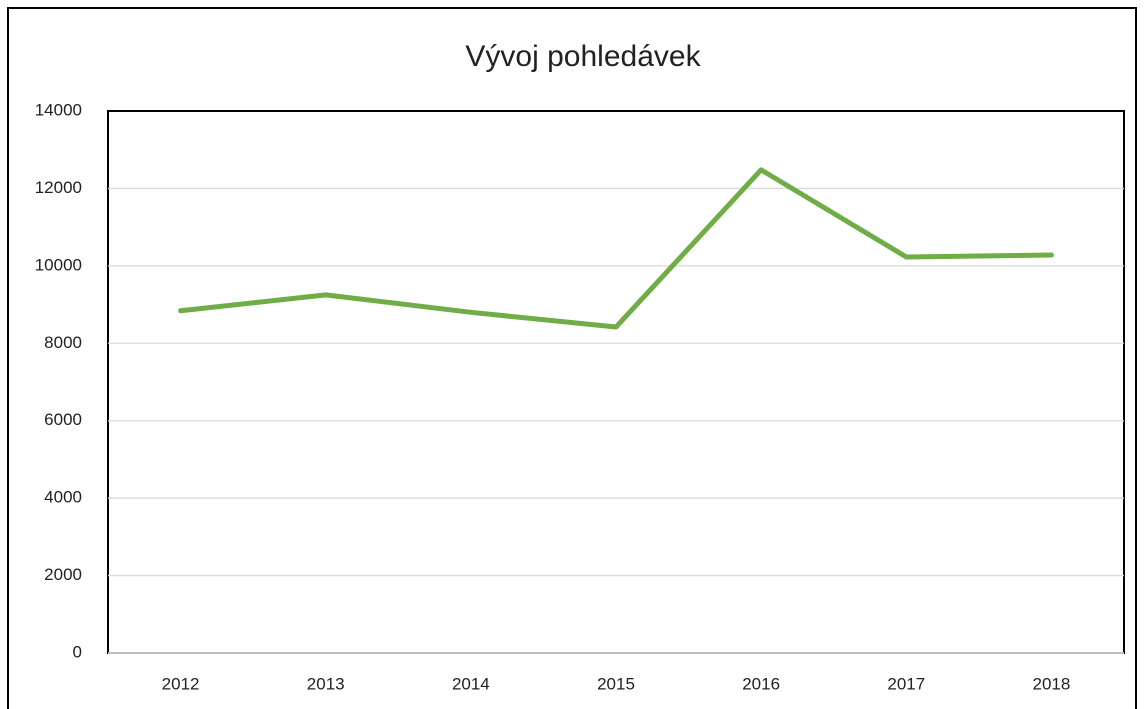 Image resolution: width=1144 pixels, height=709 pixels. I want to click on y-tick-label: 8000, so click(63, 342).